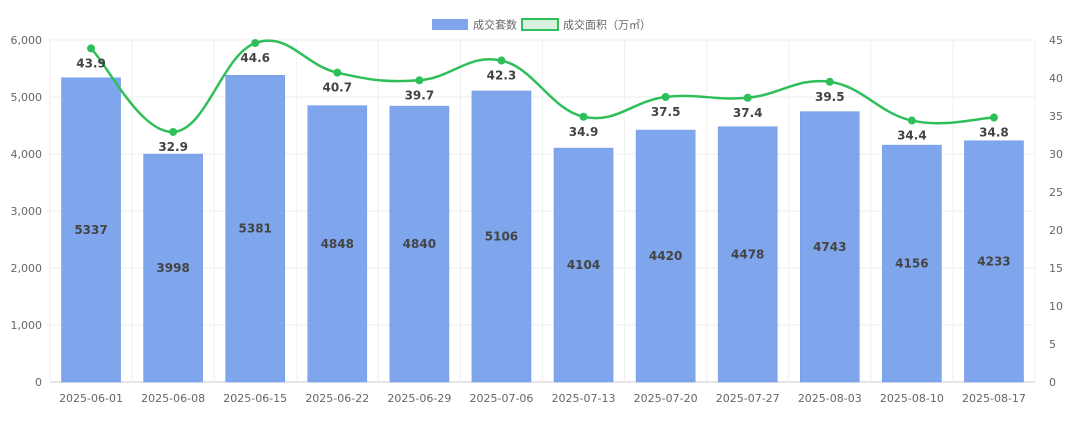 This screenshot has width=1080, height=422. What do you see at coordinates (495, 25) in the screenshot?
I see `legend-label-bar: 成交套数` at bounding box center [495, 25].